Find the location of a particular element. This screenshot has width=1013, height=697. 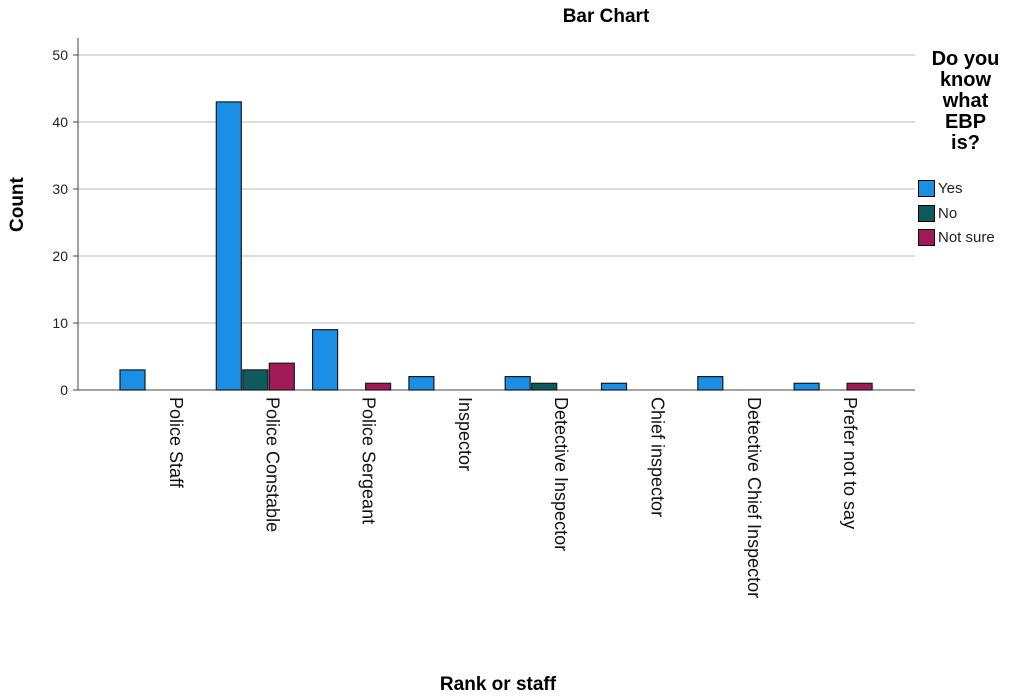

y-tick-label: 20 is located at coordinates (60, 256).